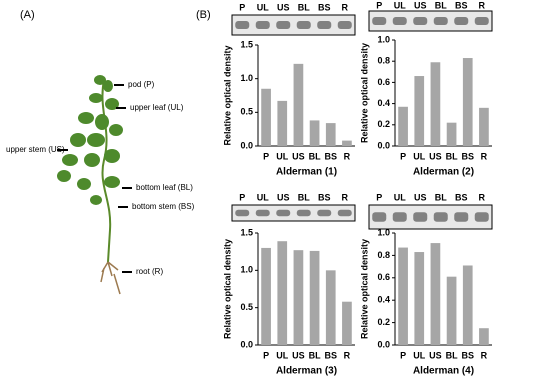 Image resolution: width=550 pixels, height=377 pixels. Describe the element at coordinates (94, 178) in the screenshot. I see `plant-arrows` at that location.